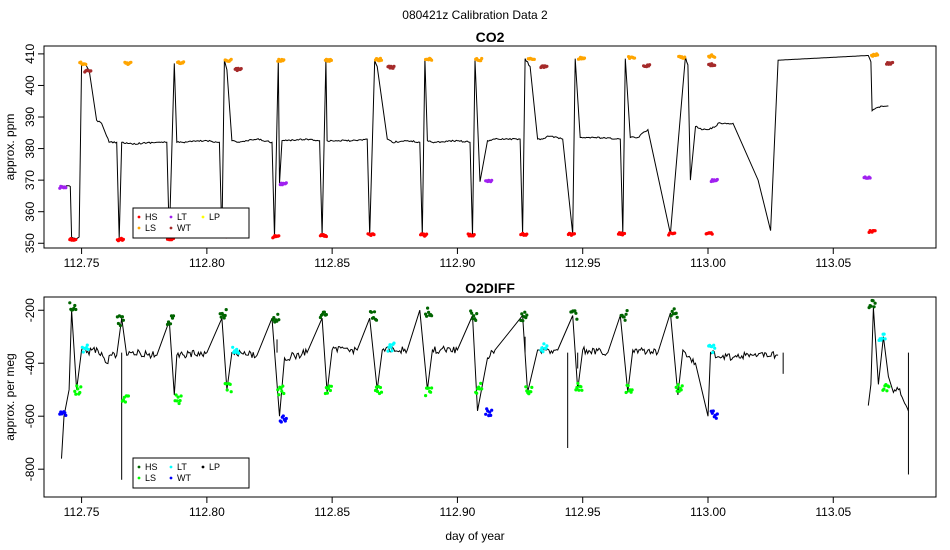  What do you see at coordinates (475, 15) in the screenshot?
I see `figure-title: 080421z Calibration Data 2` at bounding box center [475, 15].